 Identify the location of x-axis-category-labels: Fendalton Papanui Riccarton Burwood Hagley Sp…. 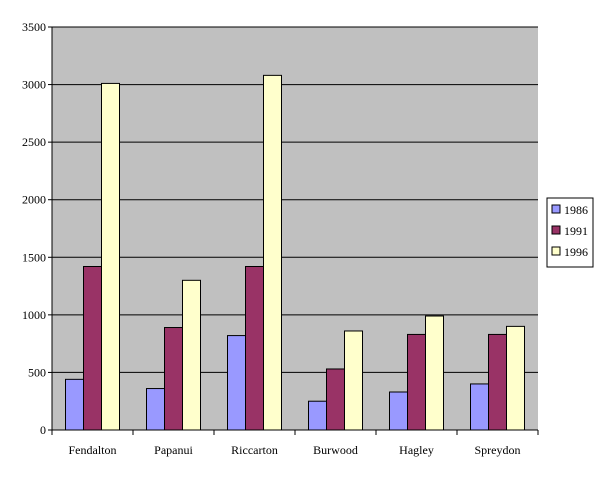
(295, 450).